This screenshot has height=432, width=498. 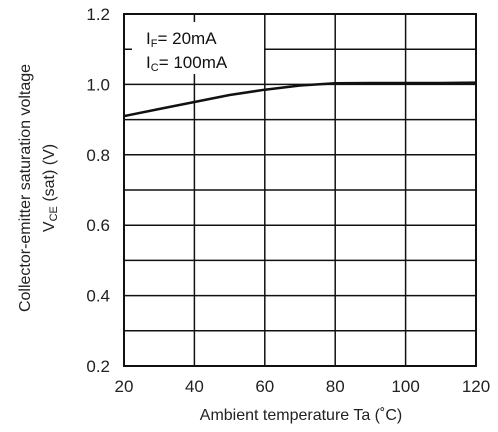 What do you see at coordinates (98, 296) in the screenshot?
I see `y-tick-label: 0.4` at bounding box center [98, 296].